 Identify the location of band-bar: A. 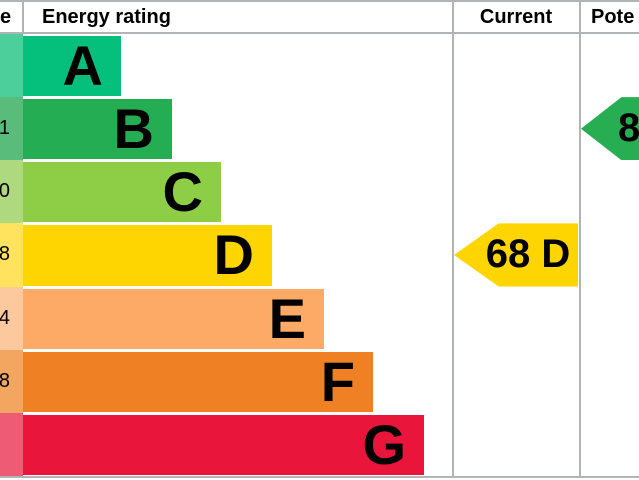
(72, 66).